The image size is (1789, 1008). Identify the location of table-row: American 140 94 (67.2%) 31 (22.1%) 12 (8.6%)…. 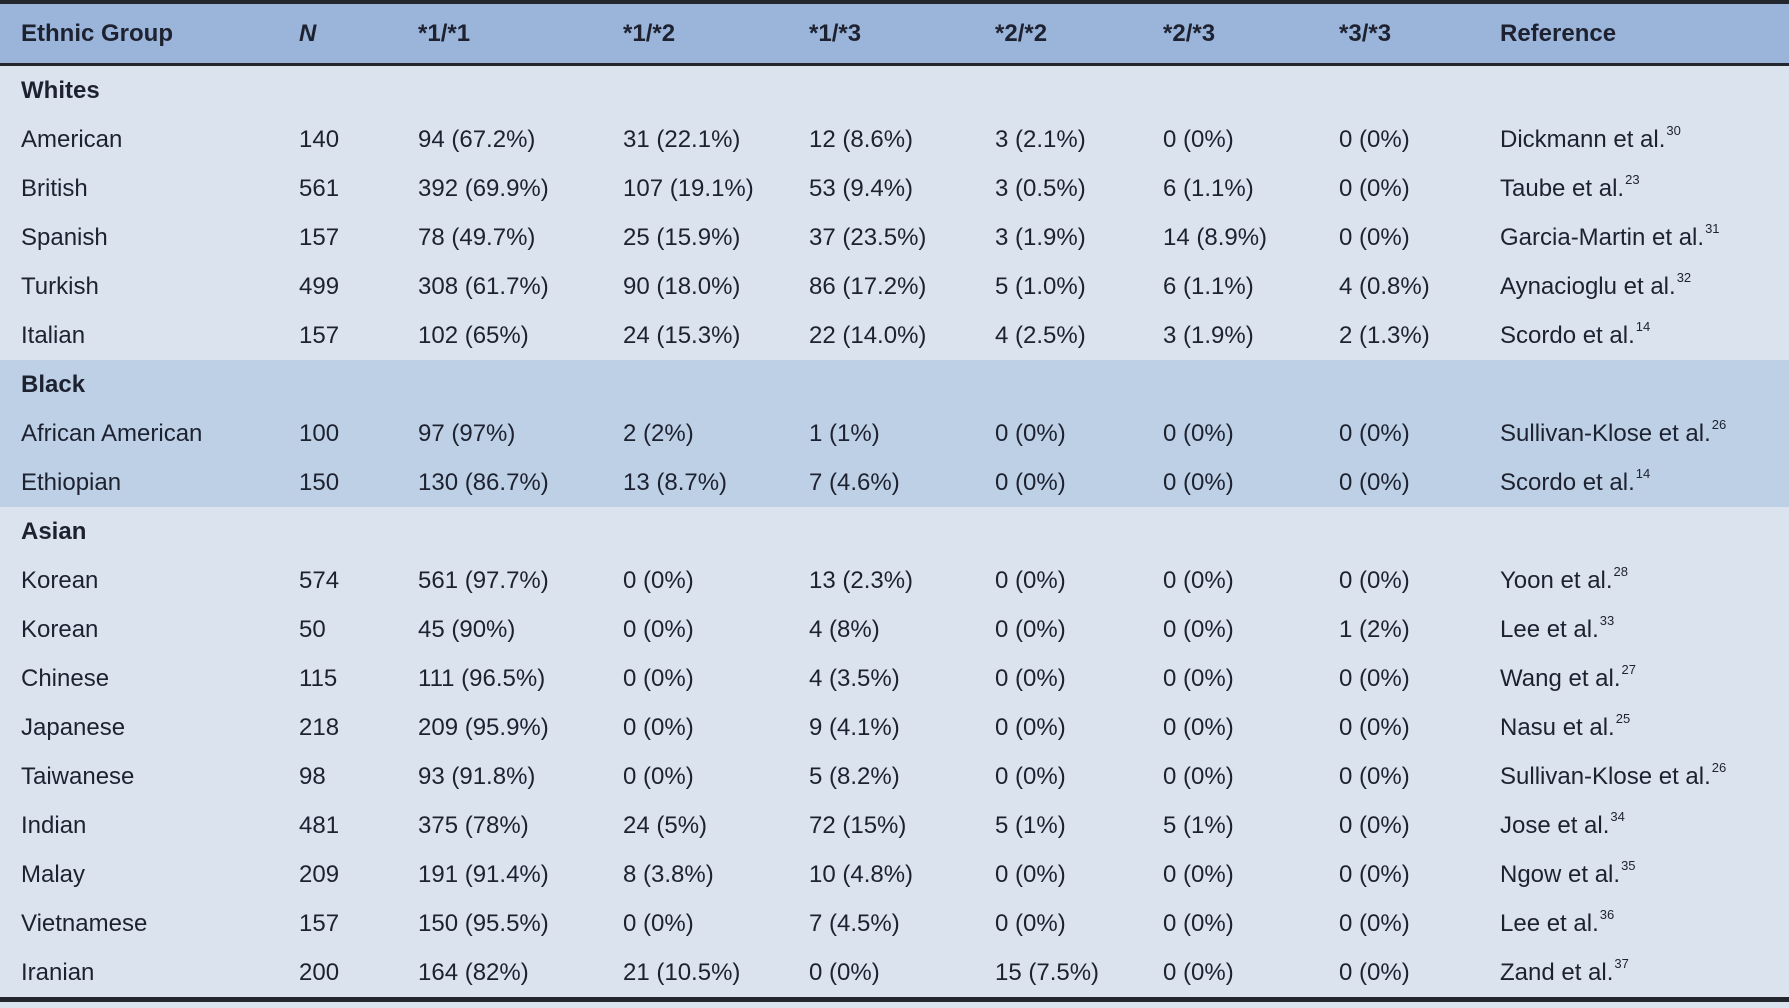
(894, 139).